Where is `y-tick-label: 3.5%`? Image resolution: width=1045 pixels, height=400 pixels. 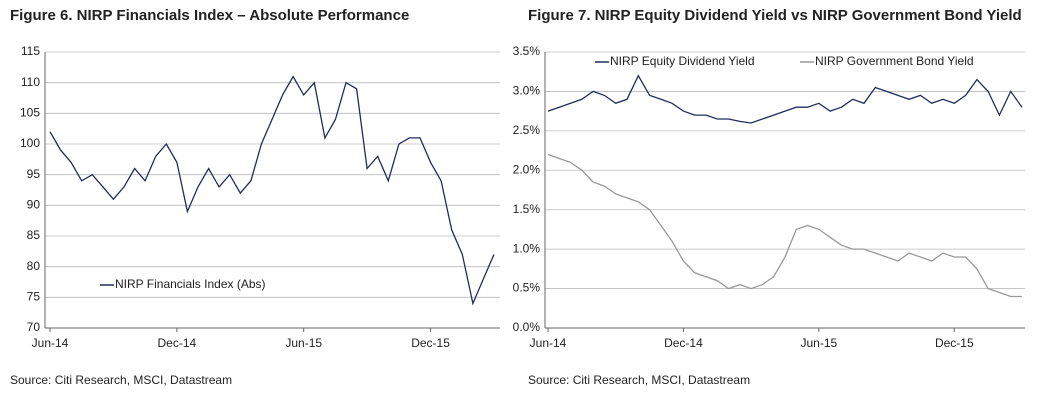 y-tick-label: 3.5% is located at coordinates (527, 51).